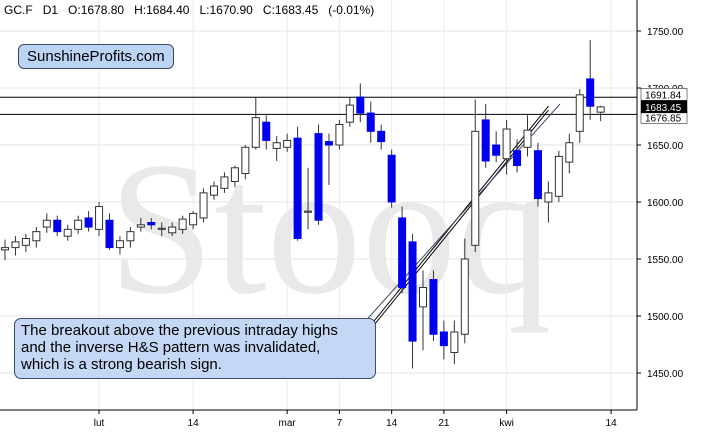  Describe the element at coordinates (444, 423) in the screenshot. I see `x-tick-label: 21` at that location.